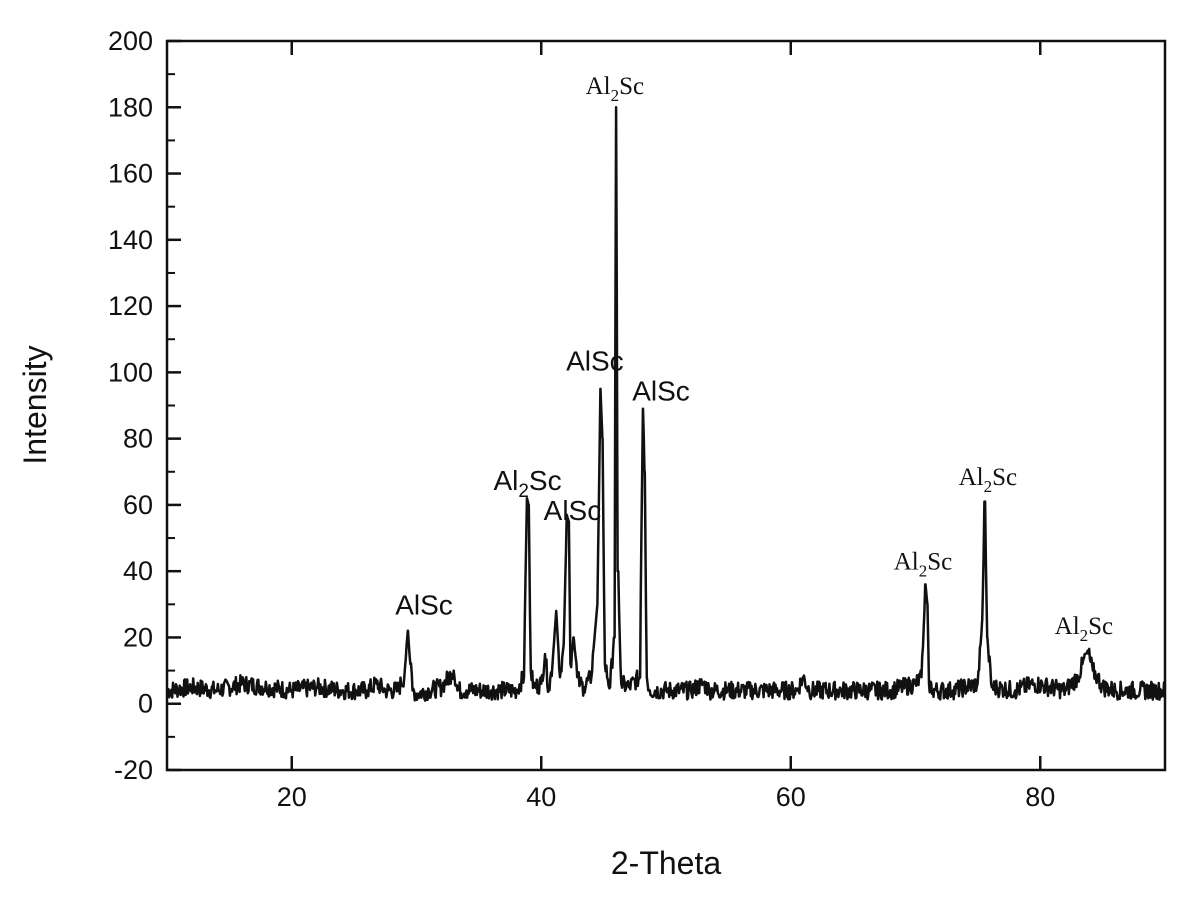 This screenshot has height=900, width=1200. Describe the element at coordinates (35, 404) in the screenshot. I see `y-axis-title: Intensity` at that location.